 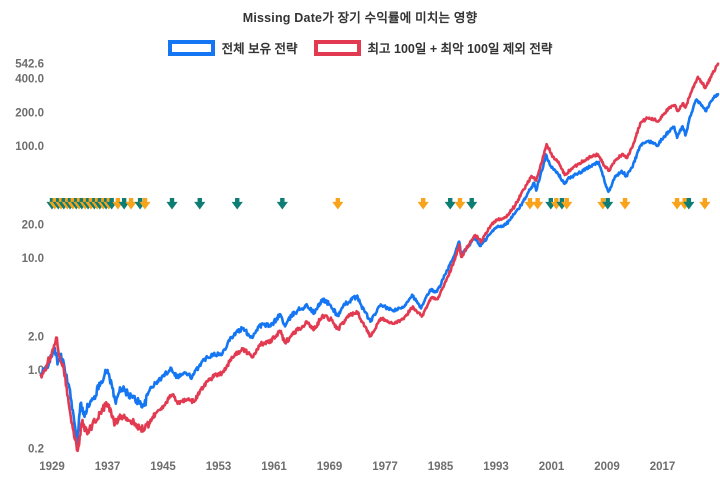 I want to click on y-tick-label: 100.0, so click(x=29, y=147).